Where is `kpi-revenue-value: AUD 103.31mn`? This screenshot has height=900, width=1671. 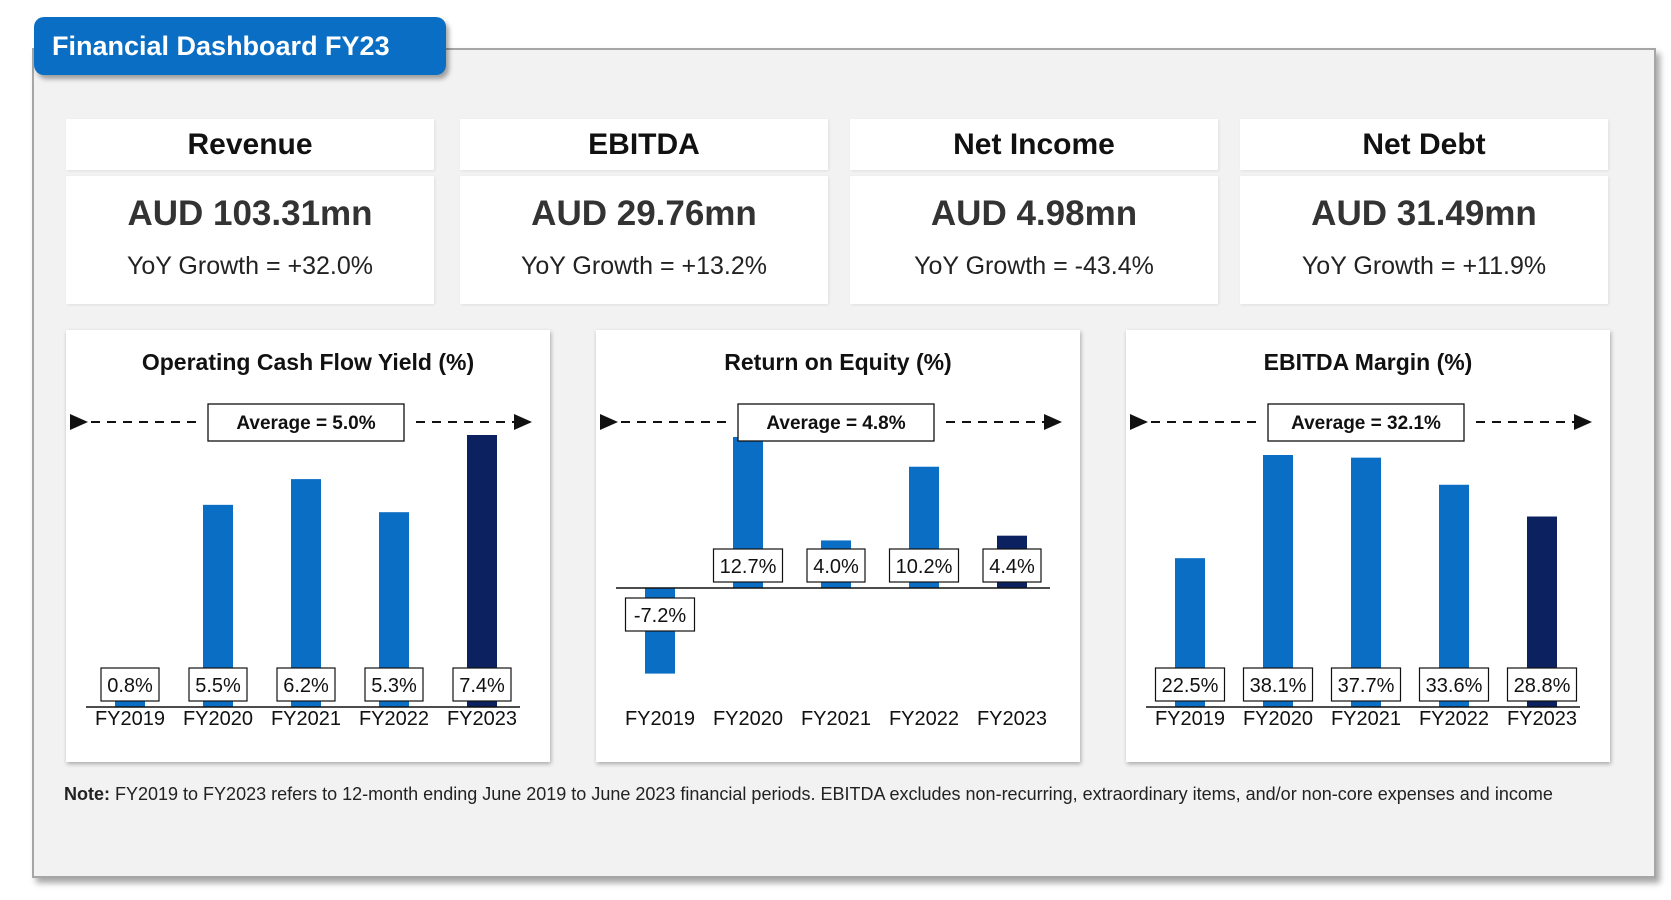
kpi-revenue-value: AUD 103.31mn is located at coordinates (250, 213).